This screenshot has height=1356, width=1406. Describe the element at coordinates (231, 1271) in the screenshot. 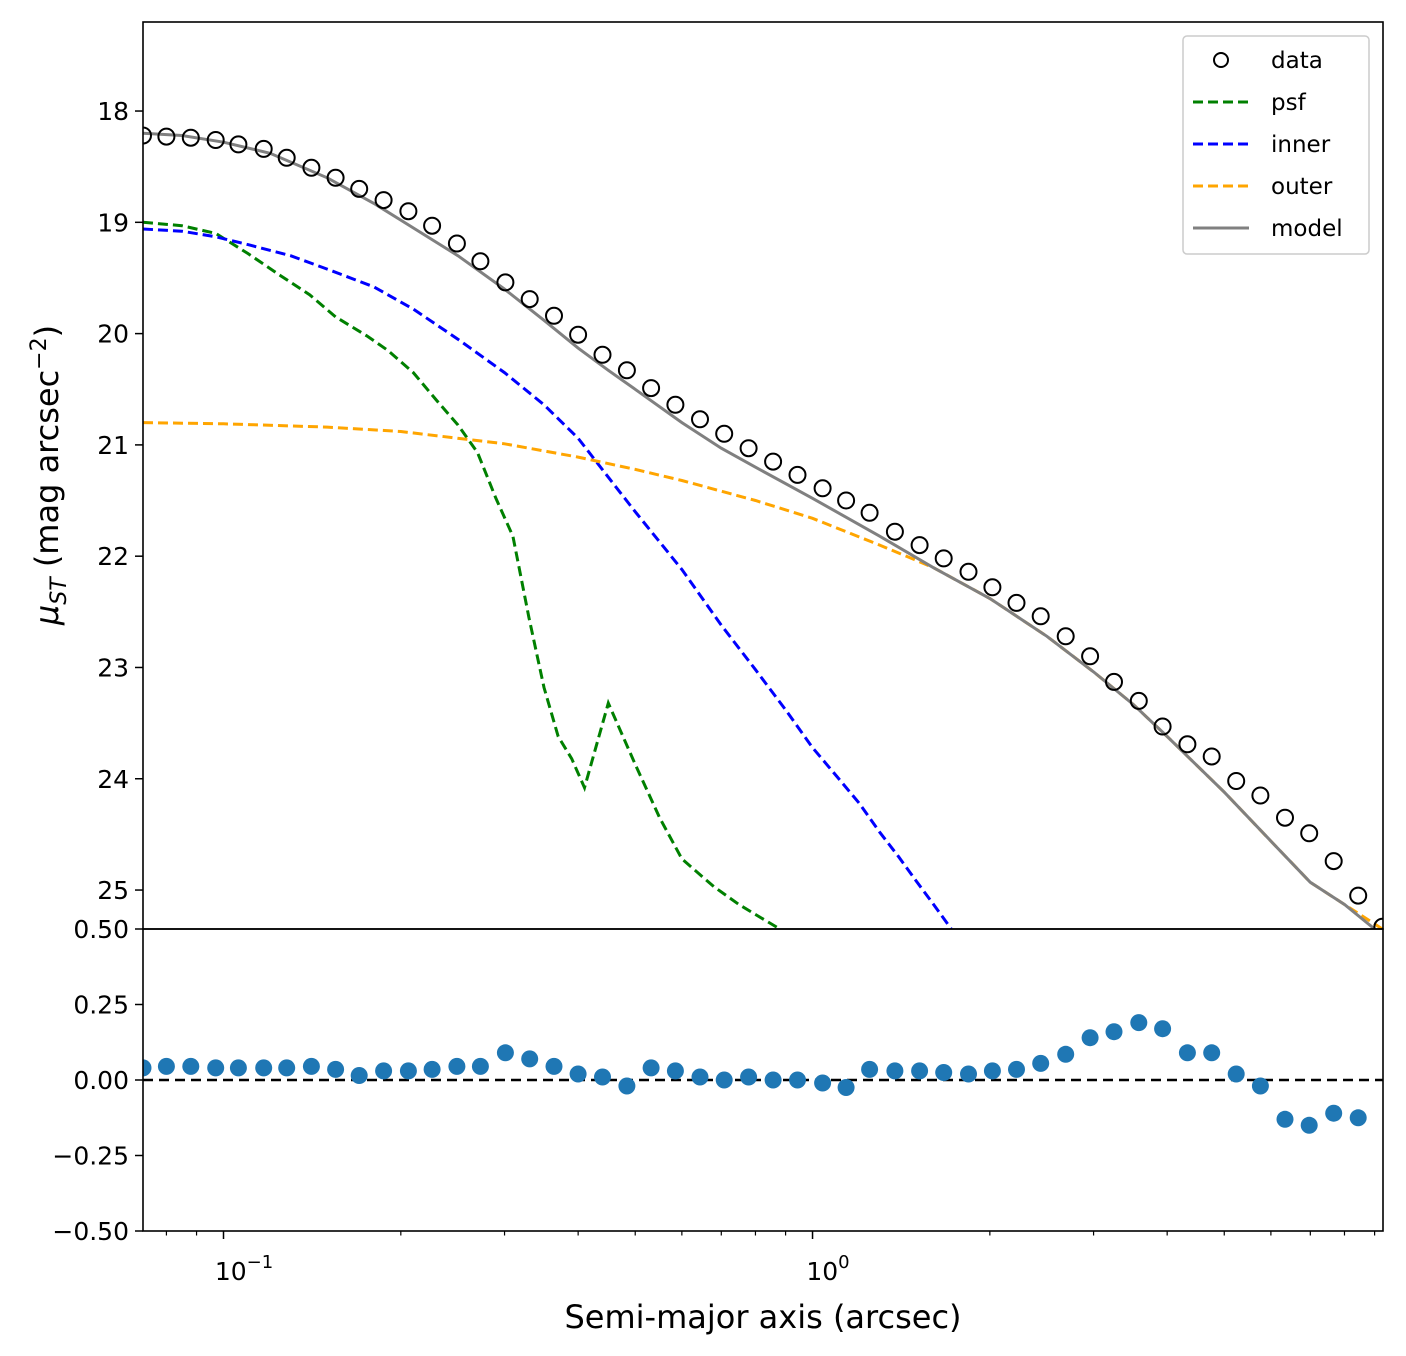

I see `x-tick-base-0.1: 10` at that location.